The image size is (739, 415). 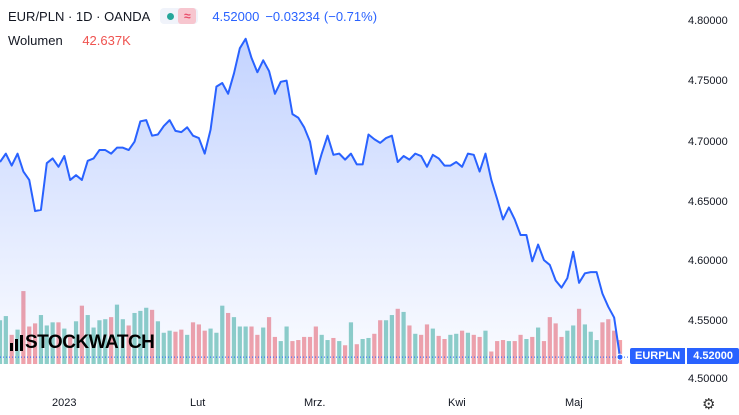 What do you see at coordinates (292, 16) in the screenshot?
I see `price-change: −0.03234` at bounding box center [292, 16].